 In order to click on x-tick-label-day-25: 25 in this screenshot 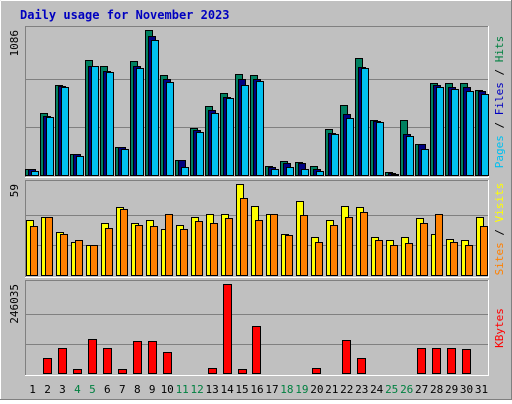, I will do `click(391, 389)`.